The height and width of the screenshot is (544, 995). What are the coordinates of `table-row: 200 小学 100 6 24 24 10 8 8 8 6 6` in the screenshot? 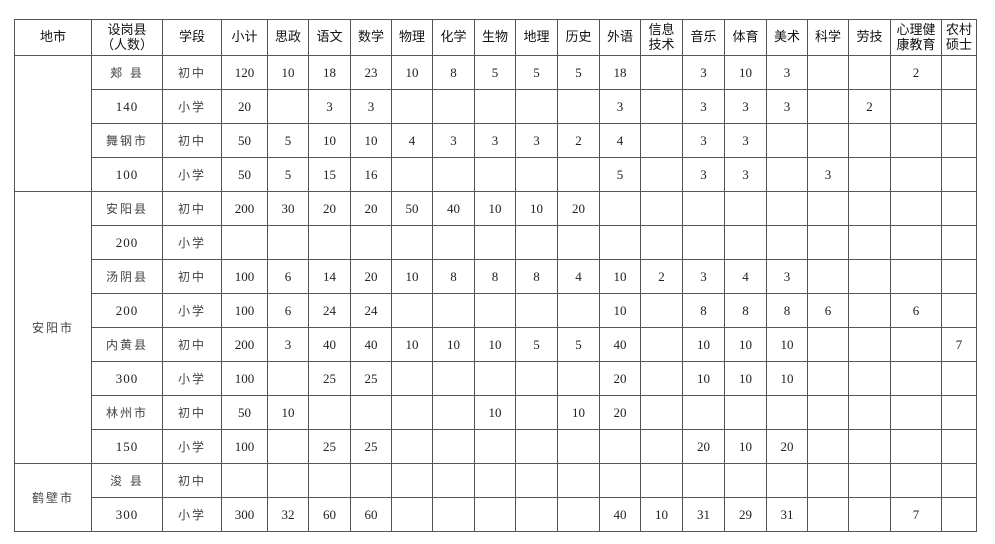 It's located at (496, 310).